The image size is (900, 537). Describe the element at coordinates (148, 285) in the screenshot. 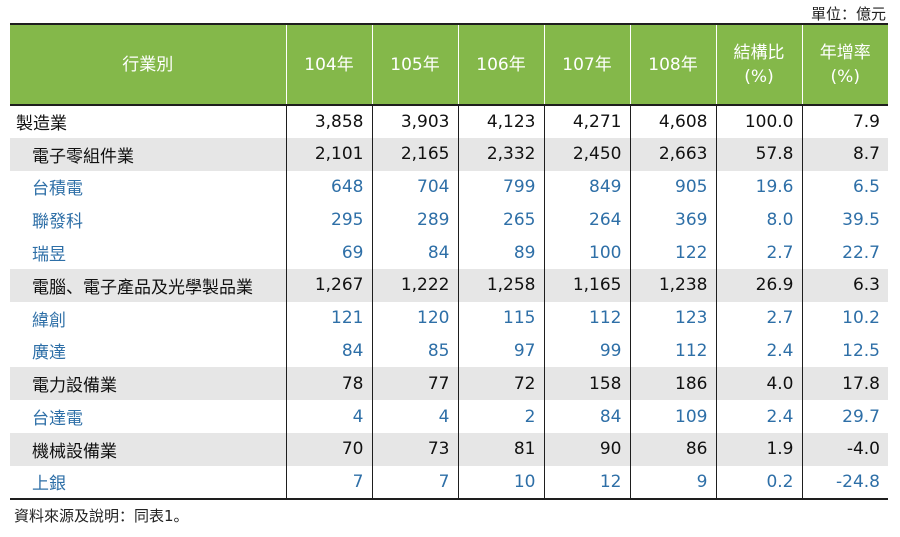

I see `row-label: 電腦、電子產品及光學製品業` at that location.